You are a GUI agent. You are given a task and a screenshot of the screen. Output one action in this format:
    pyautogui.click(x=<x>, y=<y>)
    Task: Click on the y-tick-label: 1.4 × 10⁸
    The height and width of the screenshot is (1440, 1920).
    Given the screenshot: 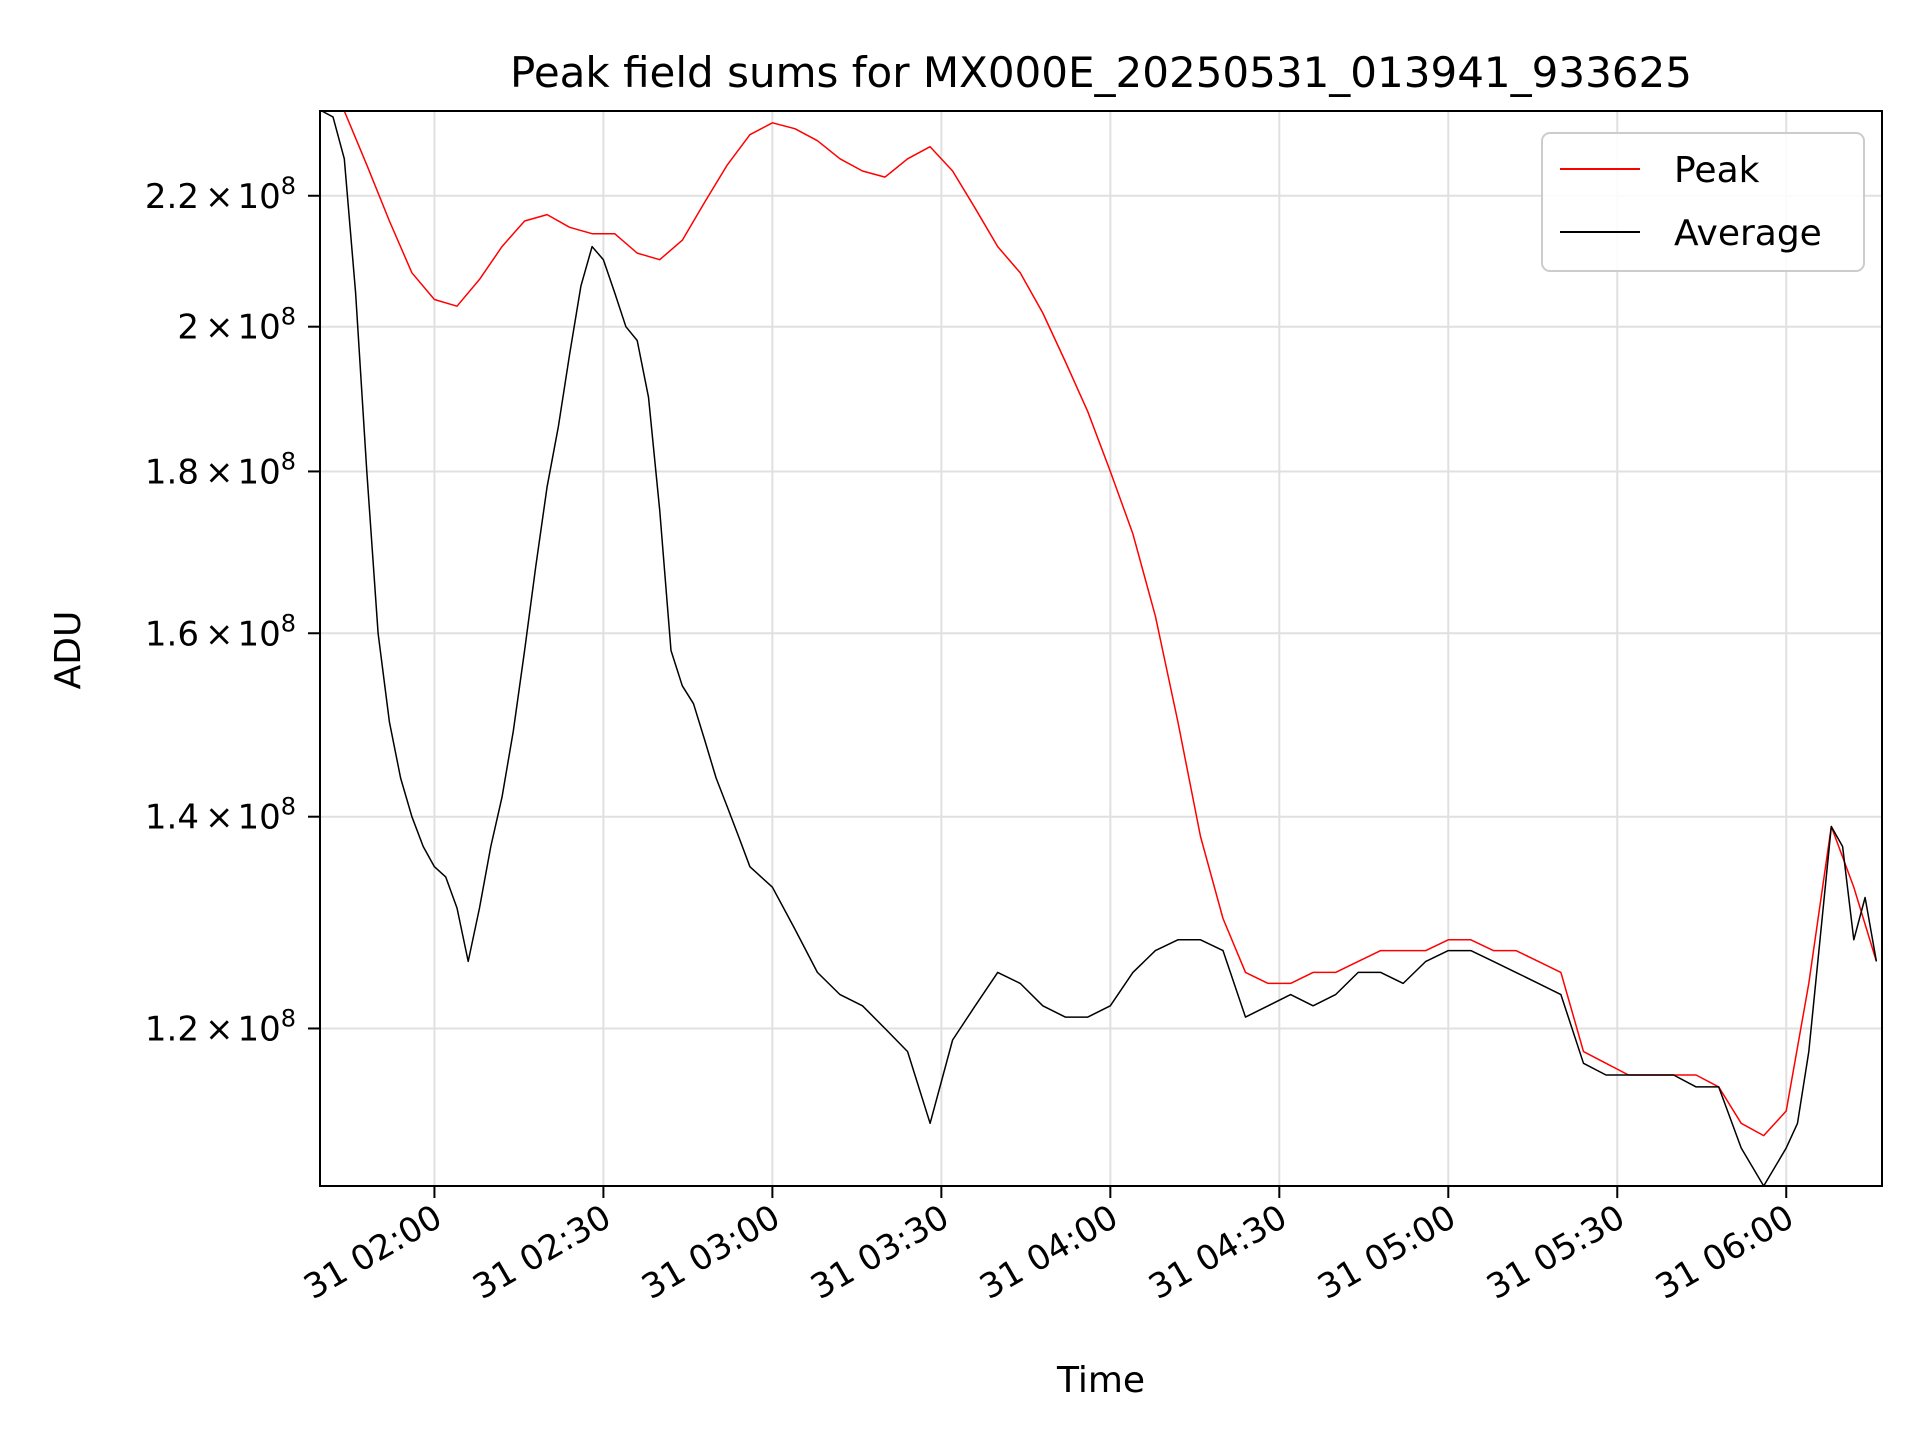 What is the action you would take?
    pyautogui.click(x=220, y=815)
    